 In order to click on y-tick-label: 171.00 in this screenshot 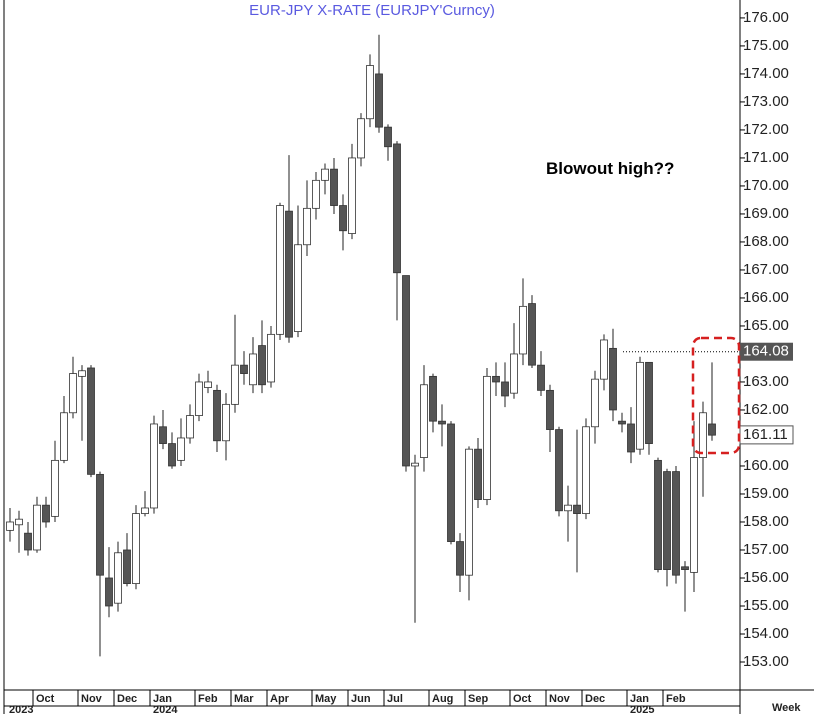, I will do `click(766, 157)`.